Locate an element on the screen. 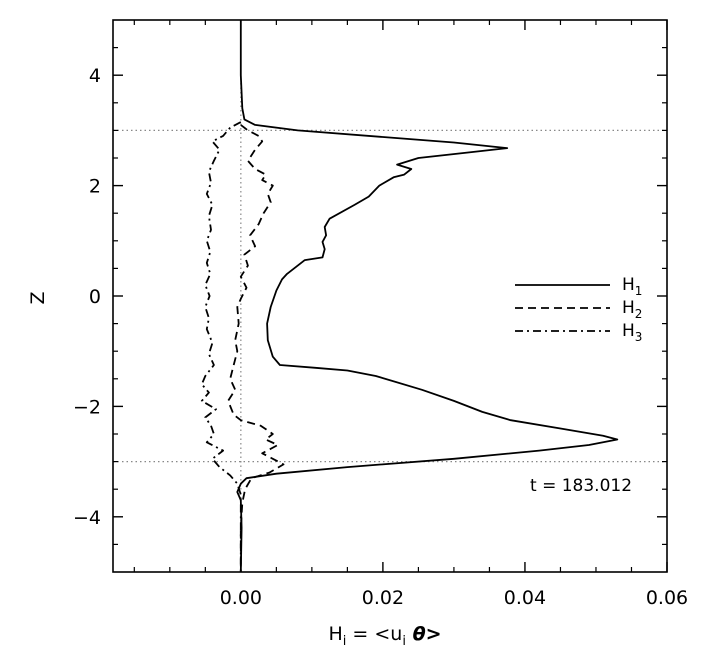 The image size is (722, 651). y-tick-label: 0 is located at coordinates (95, 297).